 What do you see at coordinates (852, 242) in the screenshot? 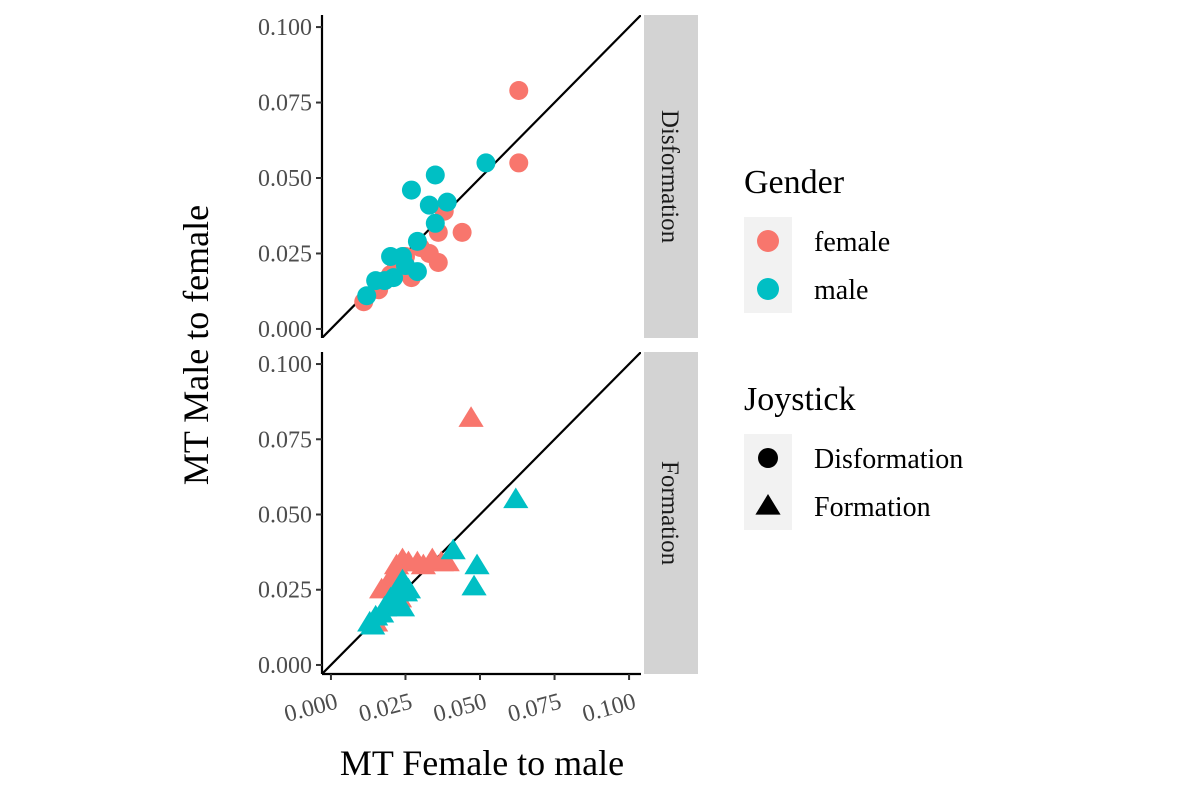
I see `legend-label: female` at bounding box center [852, 242].